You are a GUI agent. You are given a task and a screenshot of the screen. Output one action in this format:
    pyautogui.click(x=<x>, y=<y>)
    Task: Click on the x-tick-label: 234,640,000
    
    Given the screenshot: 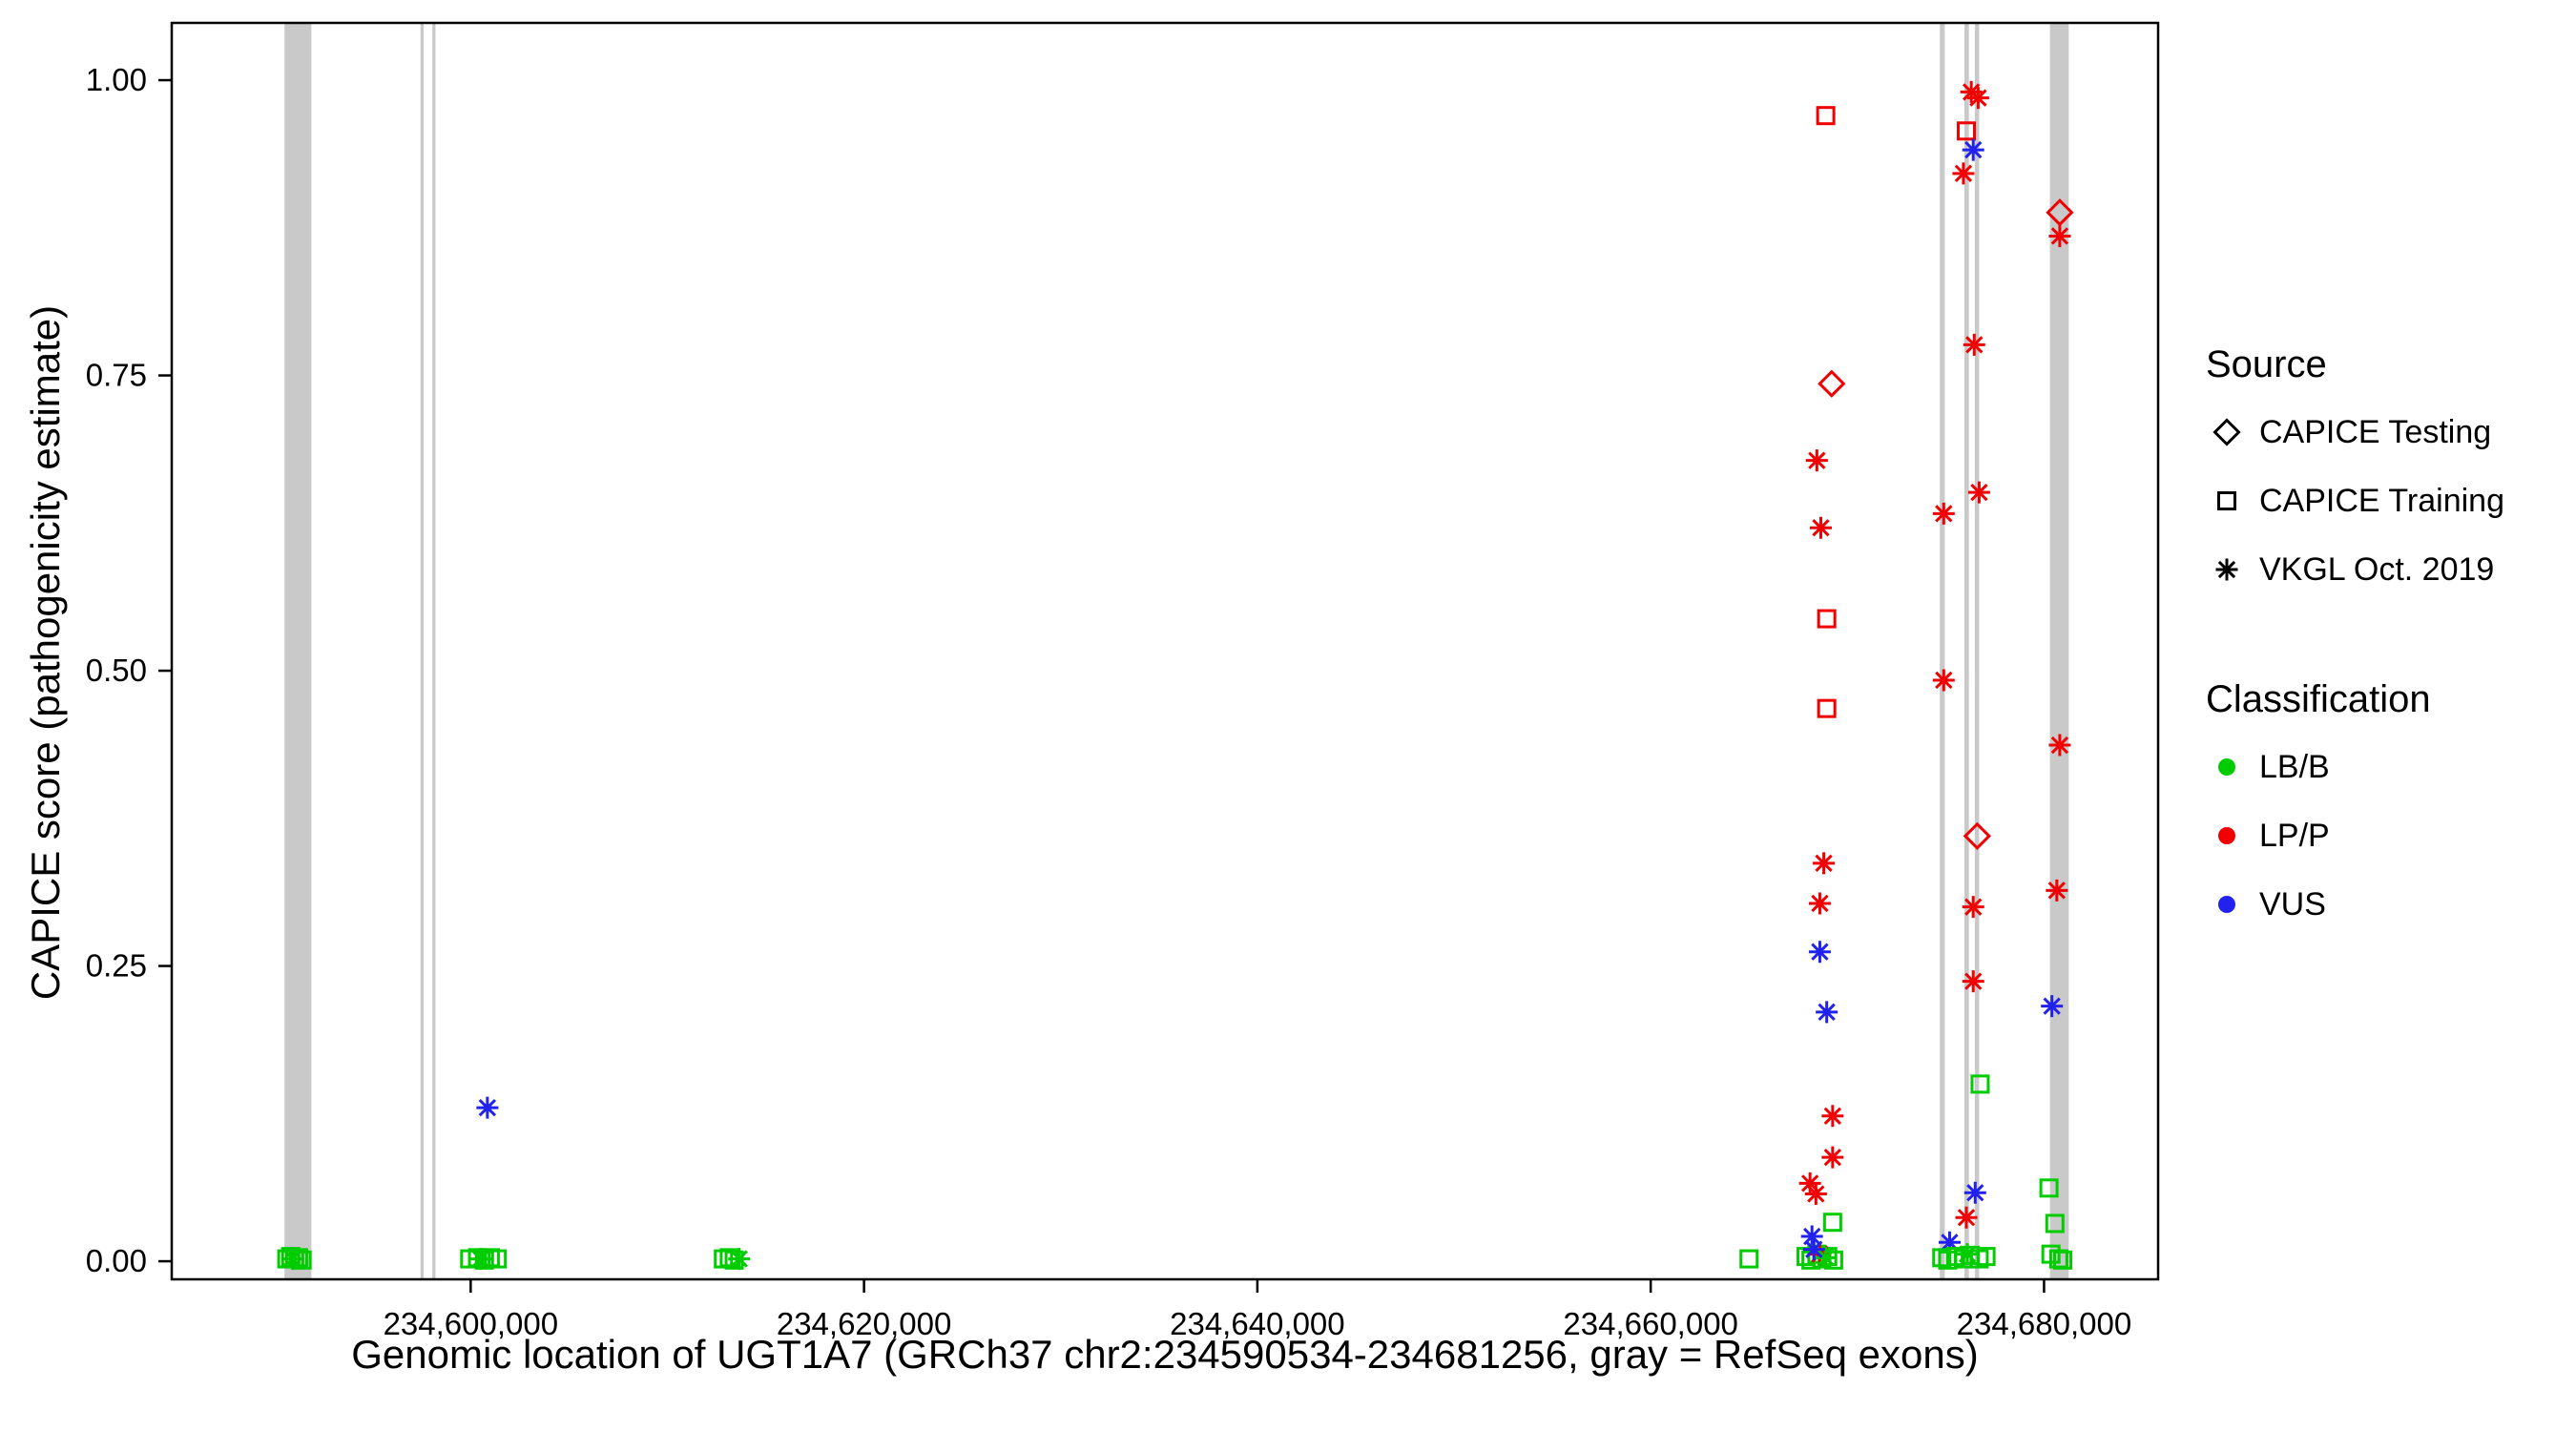 What is the action you would take?
    pyautogui.click(x=1257, y=1323)
    